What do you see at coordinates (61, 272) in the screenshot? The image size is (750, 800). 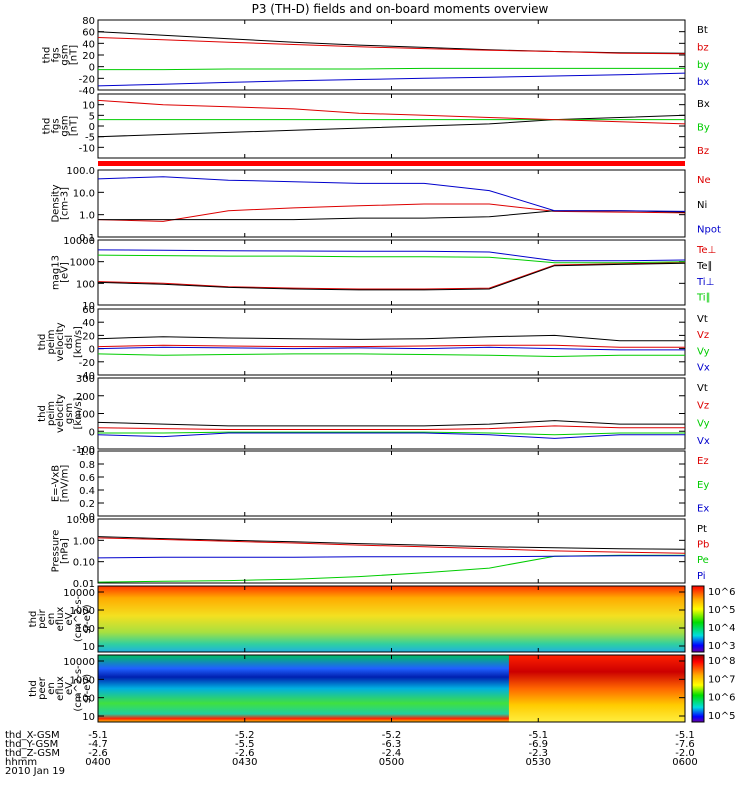 I see `y-axis-label: mag13[eV]` at bounding box center [61, 272].